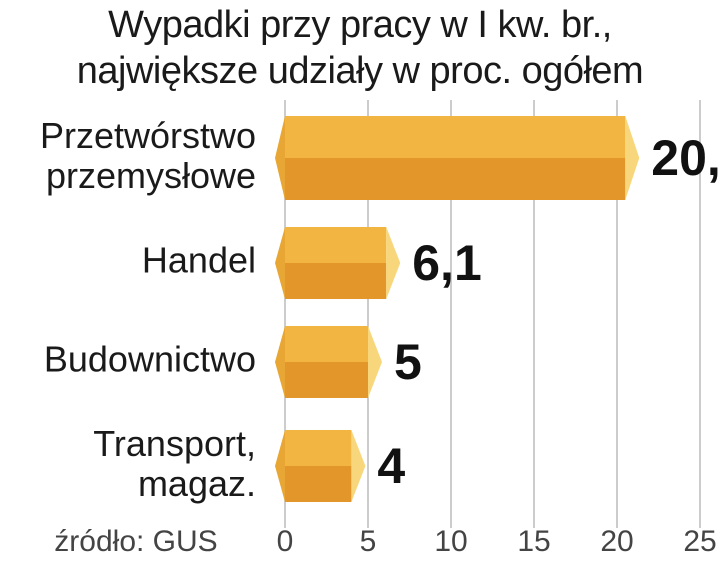 The width and height of the screenshot is (720, 563). I want to click on category-label: Budownictwo, so click(150, 359).